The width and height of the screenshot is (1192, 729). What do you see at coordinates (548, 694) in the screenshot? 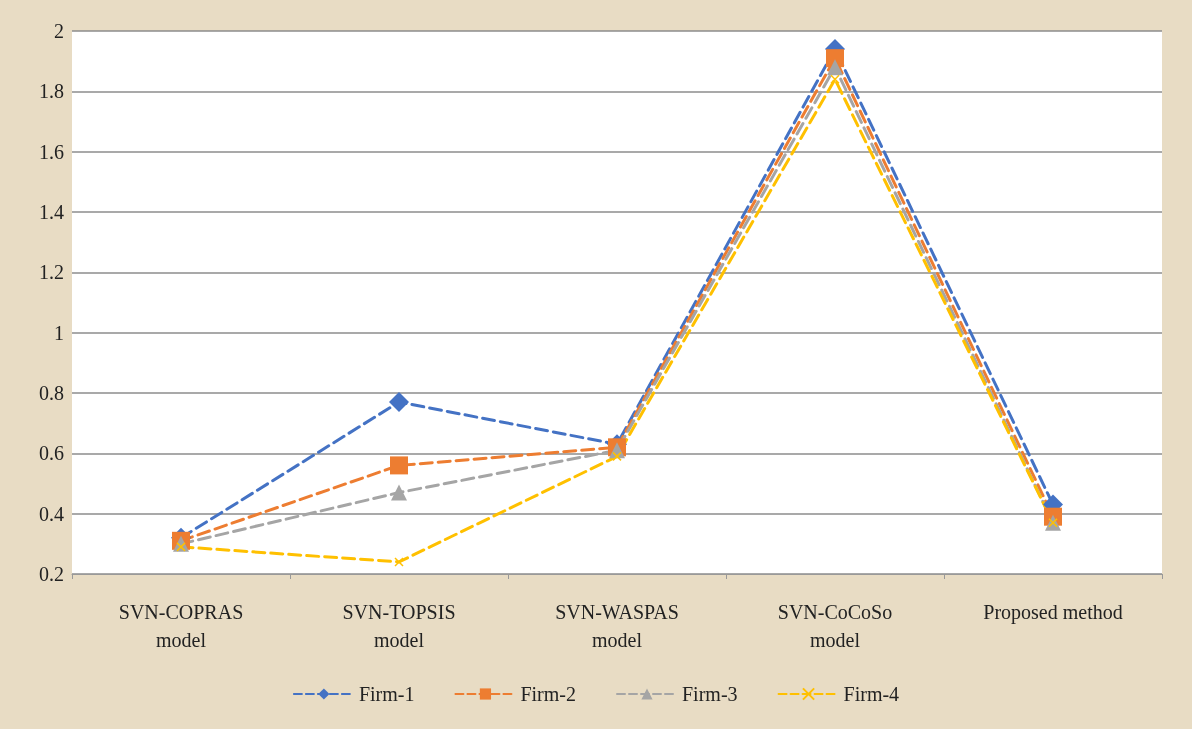
I see `legend-label: Firm-2` at bounding box center [548, 694].